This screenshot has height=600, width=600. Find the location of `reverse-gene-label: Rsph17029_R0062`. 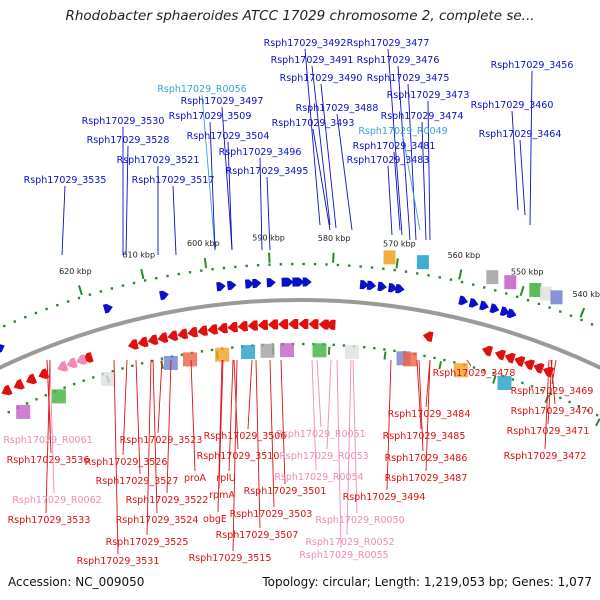

reverse-gene-label: Rsph17029_R0062 is located at coordinates (56, 500).